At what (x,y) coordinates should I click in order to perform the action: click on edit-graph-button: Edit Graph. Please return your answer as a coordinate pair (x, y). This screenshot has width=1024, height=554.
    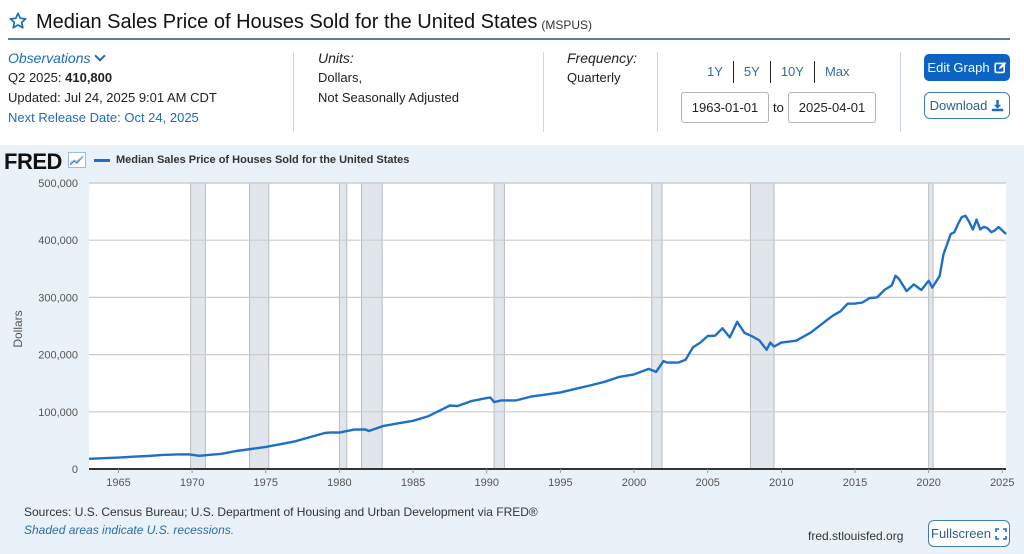
    Looking at the image, I should click on (967, 67).